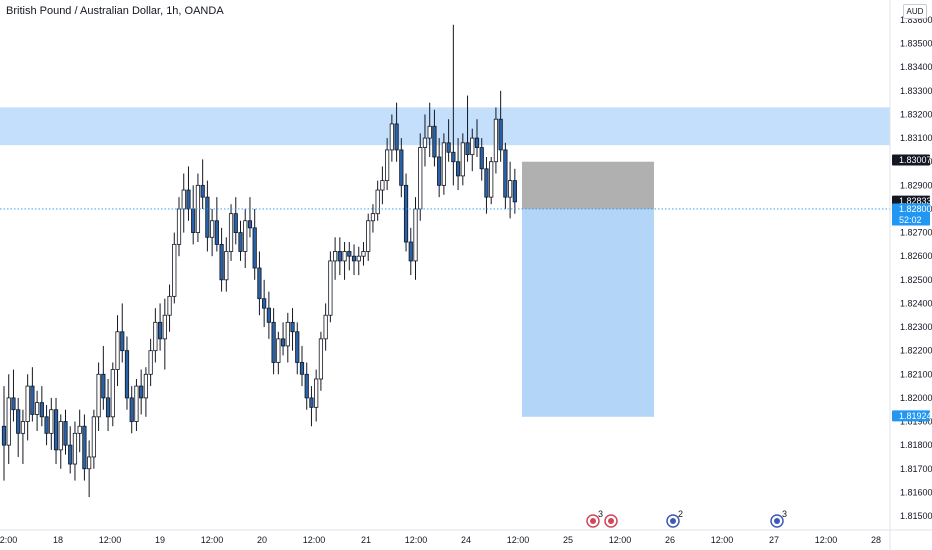 This screenshot has width=932, height=550. I want to click on y-tick-label: 1.82400, so click(916, 303).